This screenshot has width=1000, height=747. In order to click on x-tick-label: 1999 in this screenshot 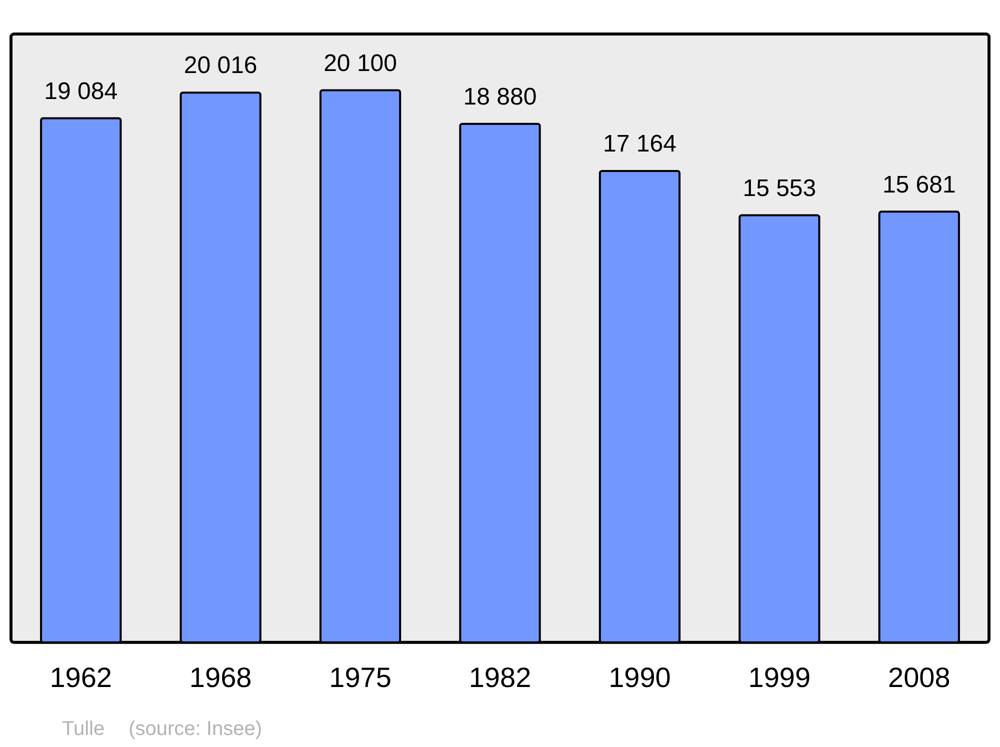, I will do `click(779, 677)`.